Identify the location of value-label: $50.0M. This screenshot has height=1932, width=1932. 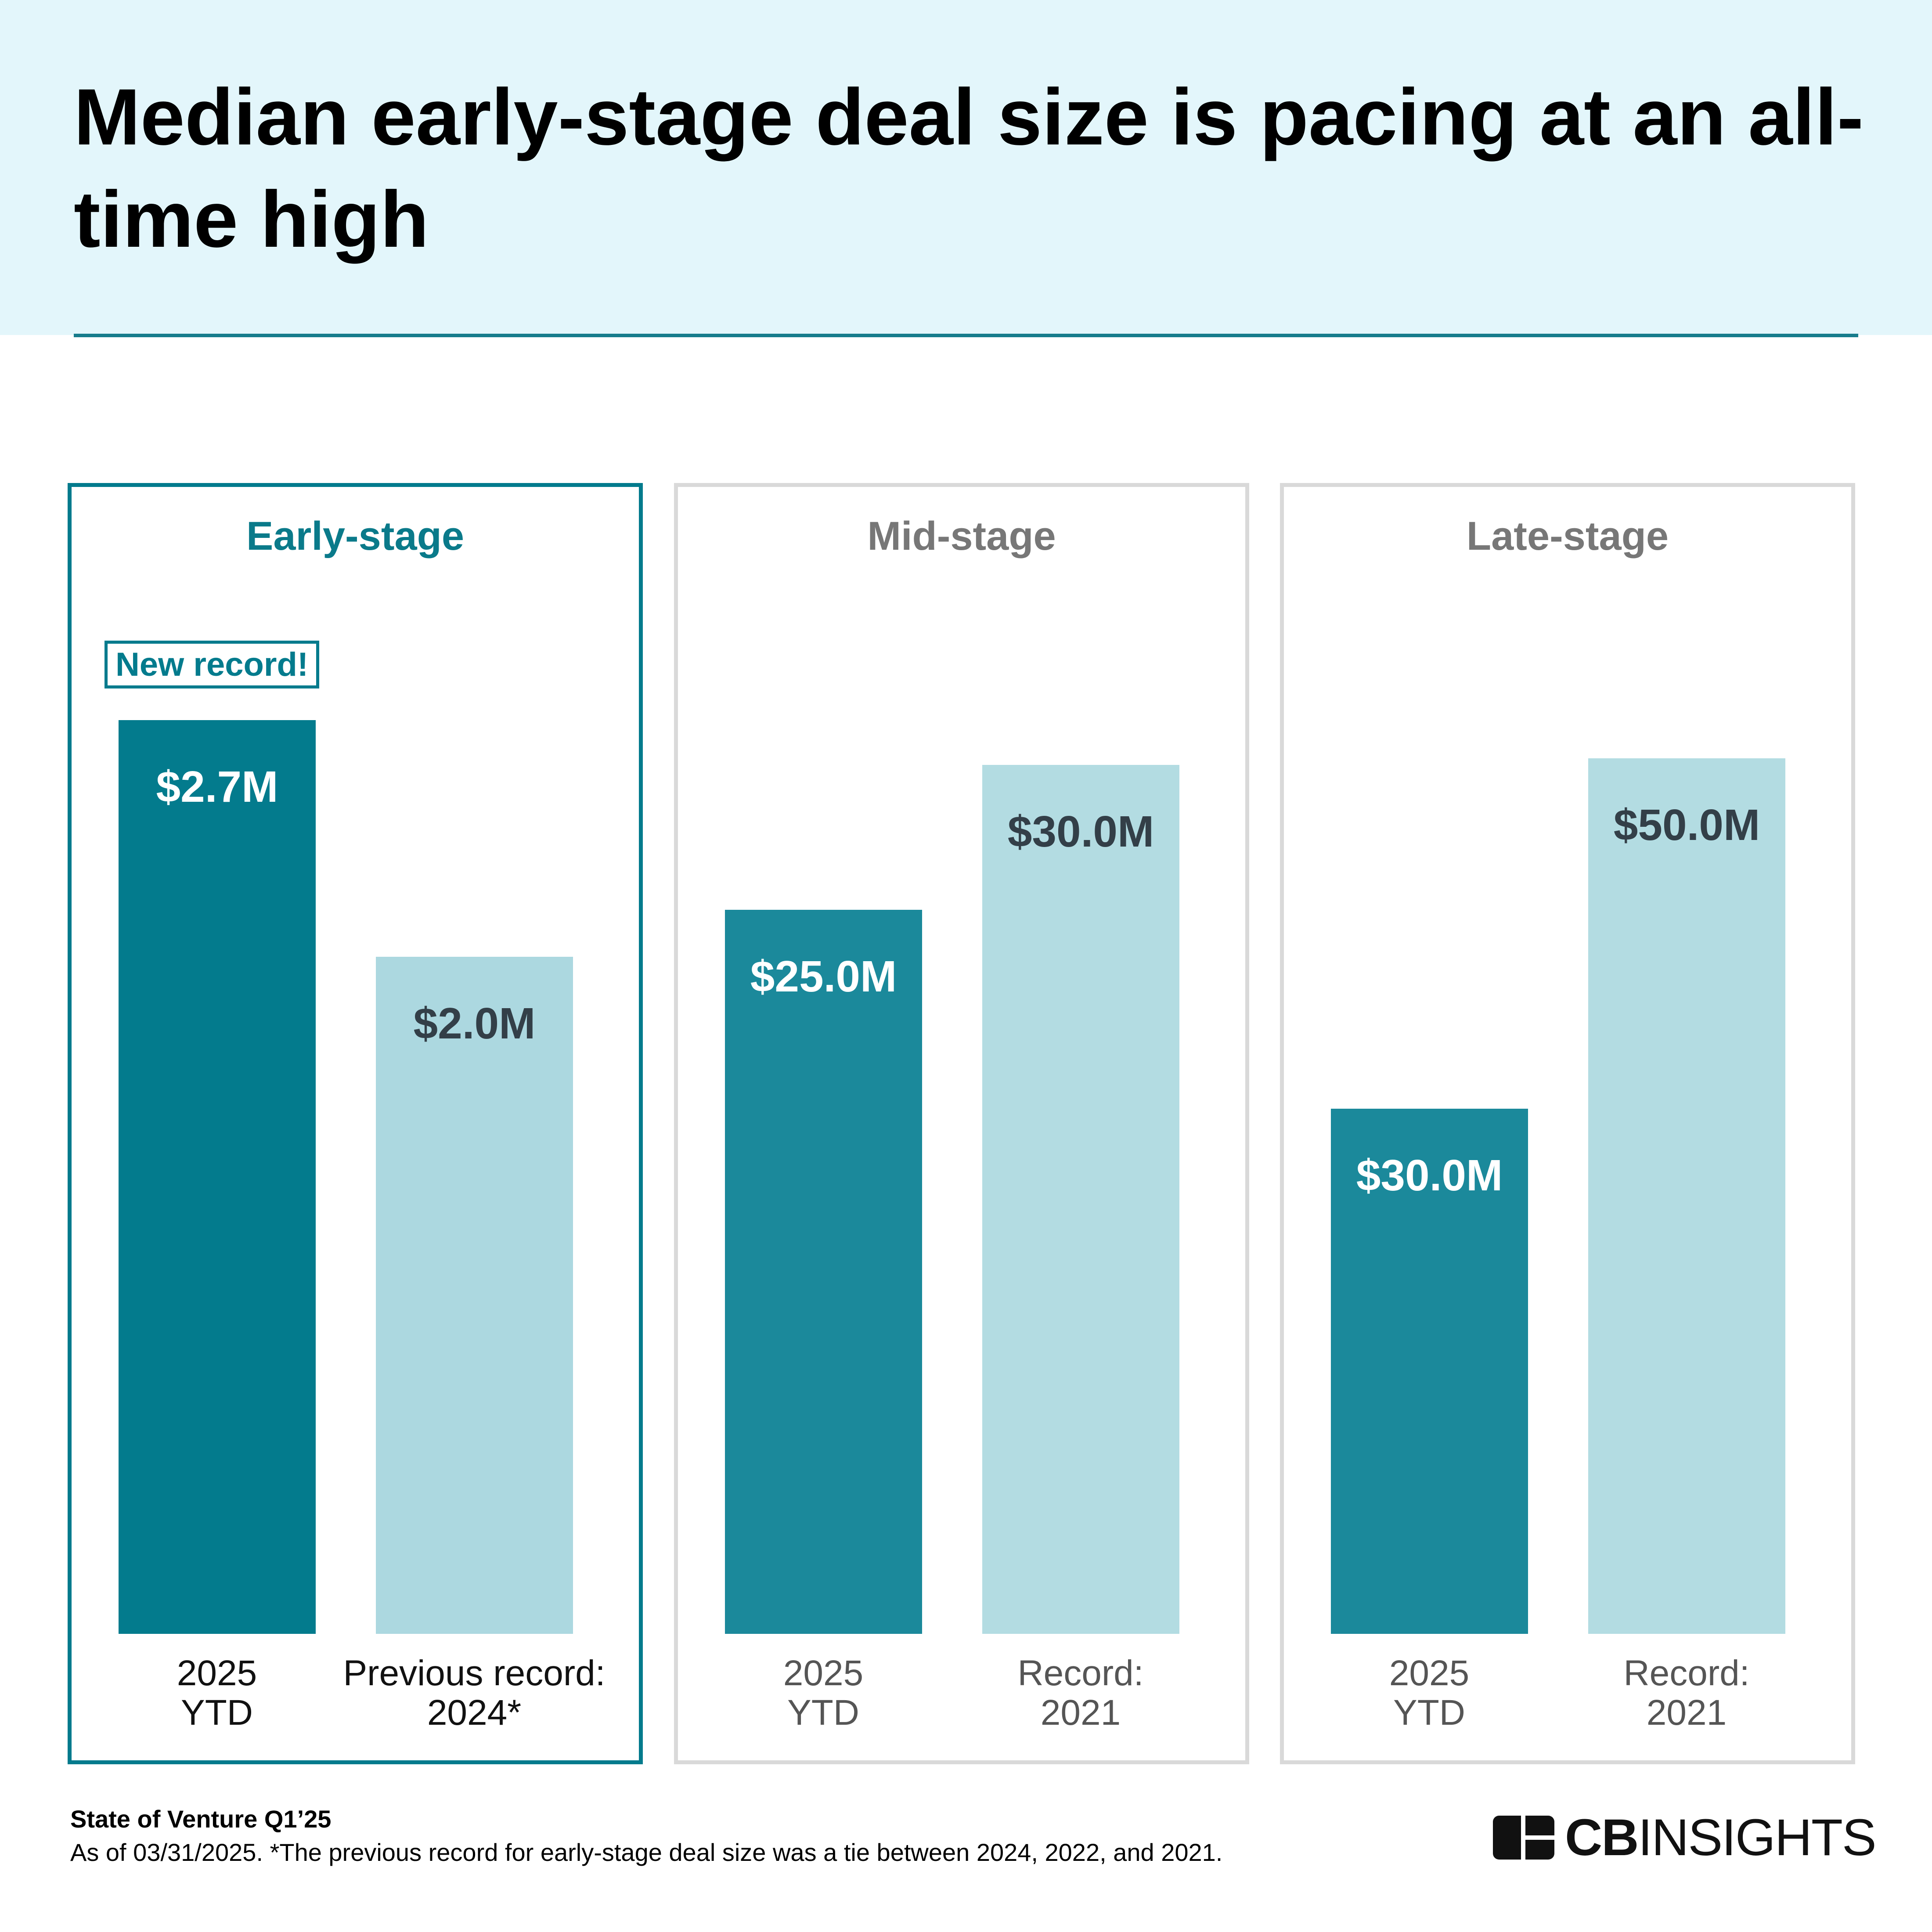
(1686, 825).